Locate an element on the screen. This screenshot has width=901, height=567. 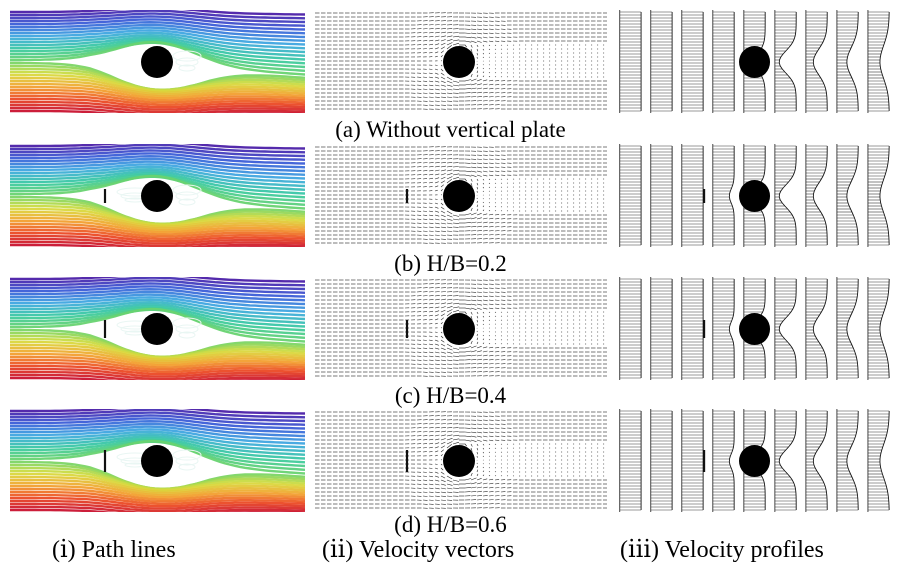
column-caption-pathlines: (ⅰ) Path lines is located at coordinates (114, 550).